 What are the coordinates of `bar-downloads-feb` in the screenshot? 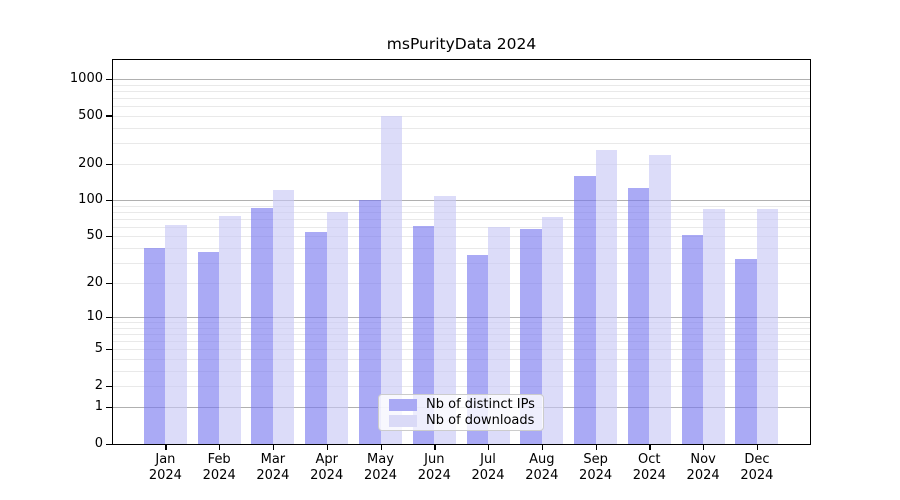 It's located at (230, 330).